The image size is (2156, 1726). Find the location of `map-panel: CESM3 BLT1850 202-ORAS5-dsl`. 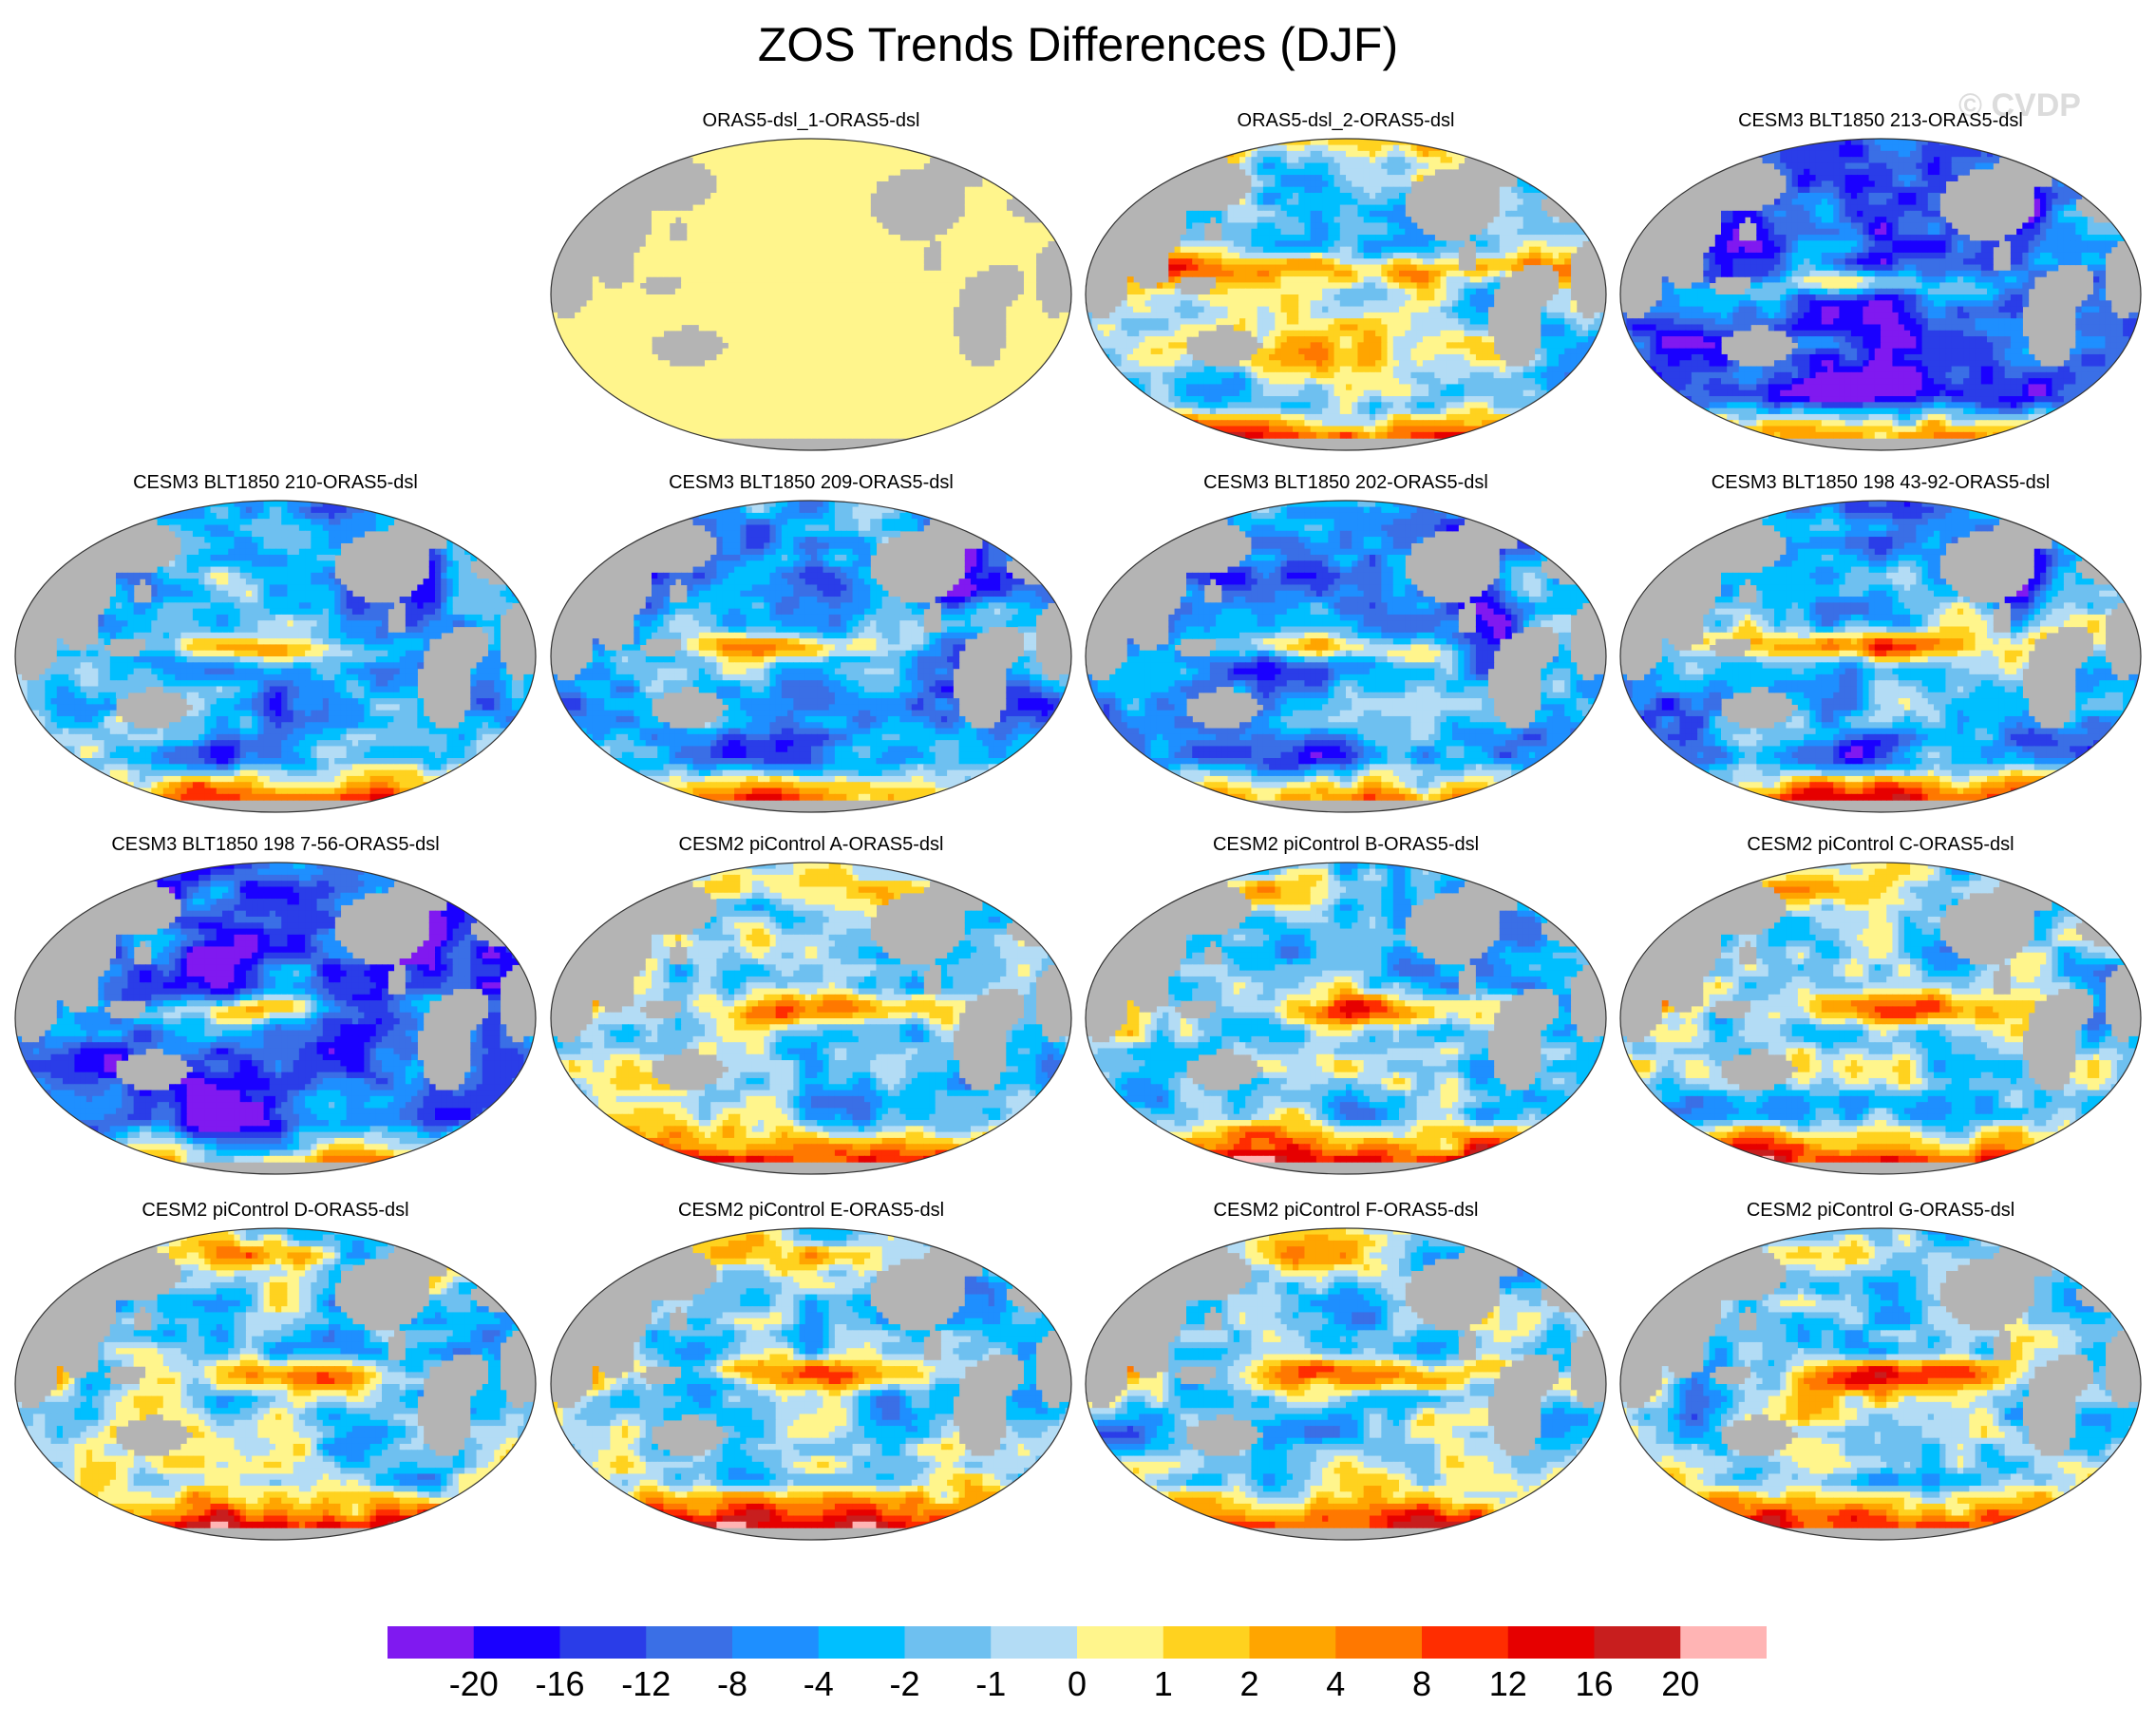

map-panel: CESM3 BLT1850 202-ORAS5-dsl is located at coordinates (1346, 652).